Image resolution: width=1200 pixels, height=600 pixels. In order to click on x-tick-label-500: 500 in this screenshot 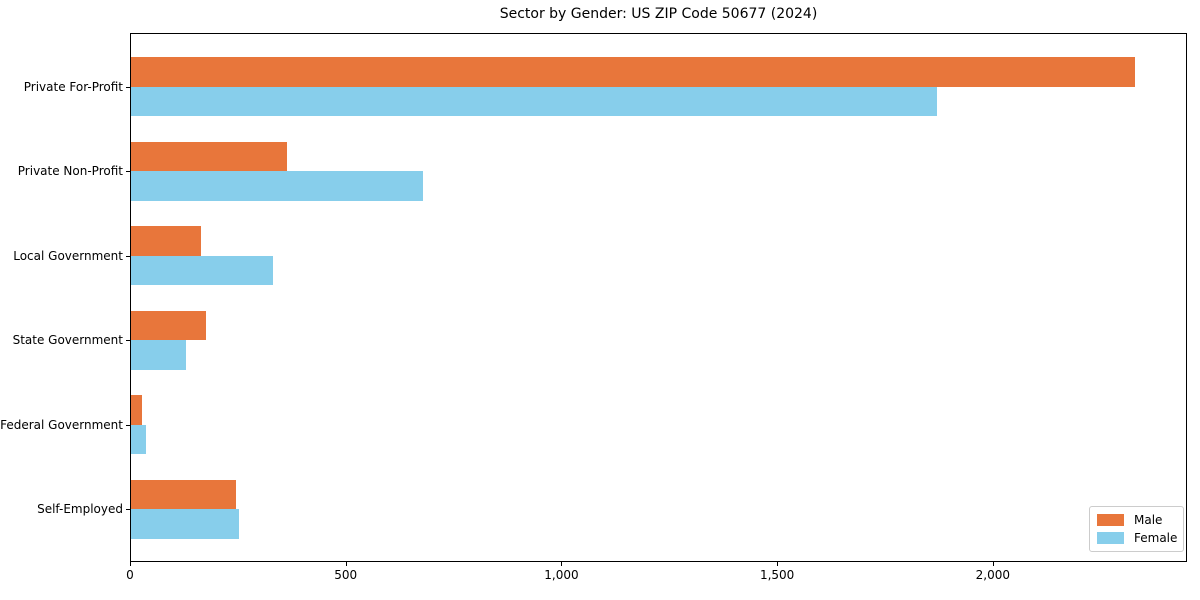, I will do `click(346, 575)`.